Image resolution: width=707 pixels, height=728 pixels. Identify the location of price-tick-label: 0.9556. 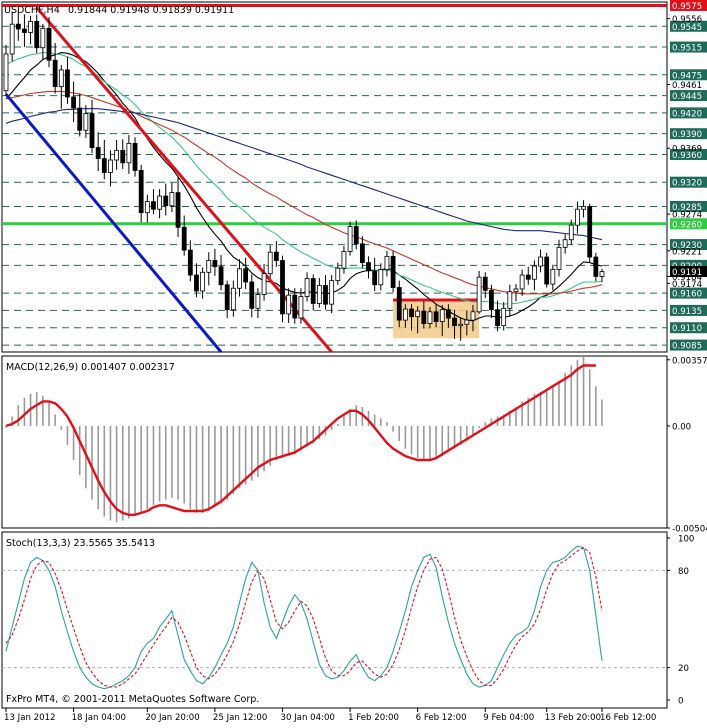
(687, 20).